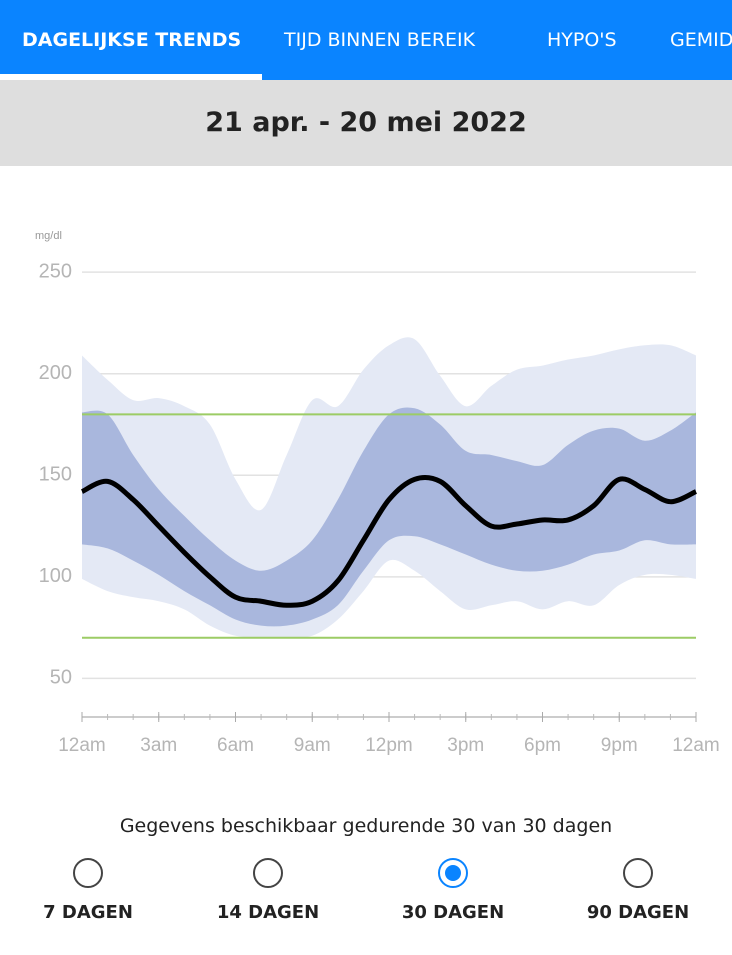 The height and width of the screenshot is (955, 732). I want to click on x-tick-label: 9pm, so click(619, 745).